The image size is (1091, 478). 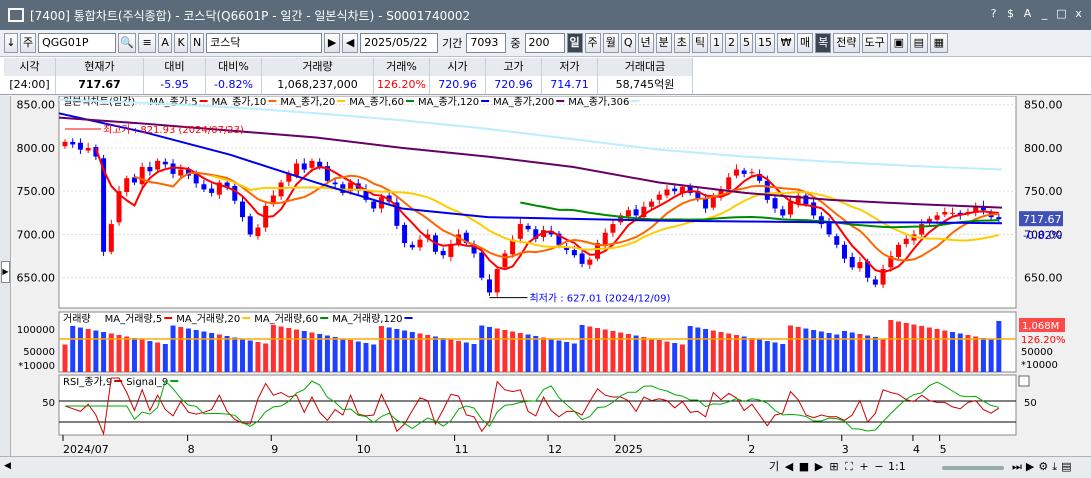 What do you see at coordinates (486, 43) in the screenshot?
I see `period-input: 7093` at bounding box center [486, 43].